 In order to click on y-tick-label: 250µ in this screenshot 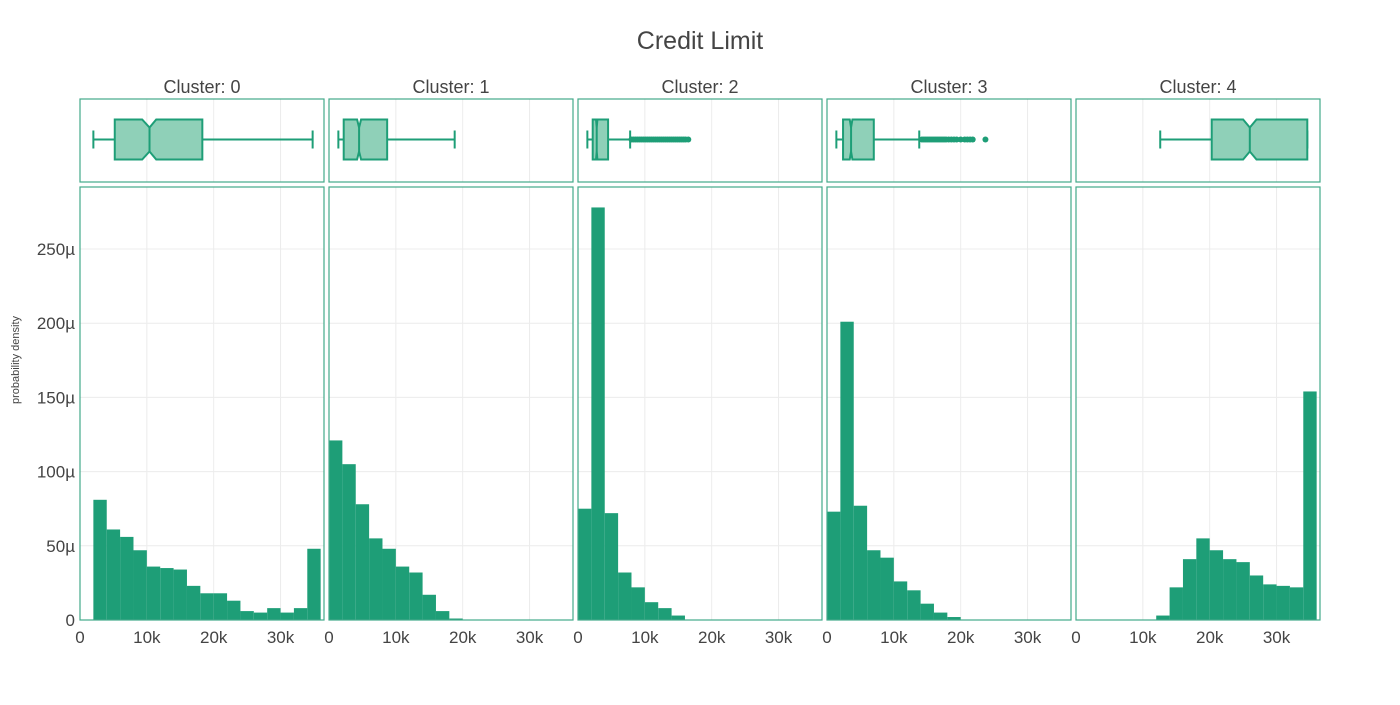, I will do `click(56, 249)`.